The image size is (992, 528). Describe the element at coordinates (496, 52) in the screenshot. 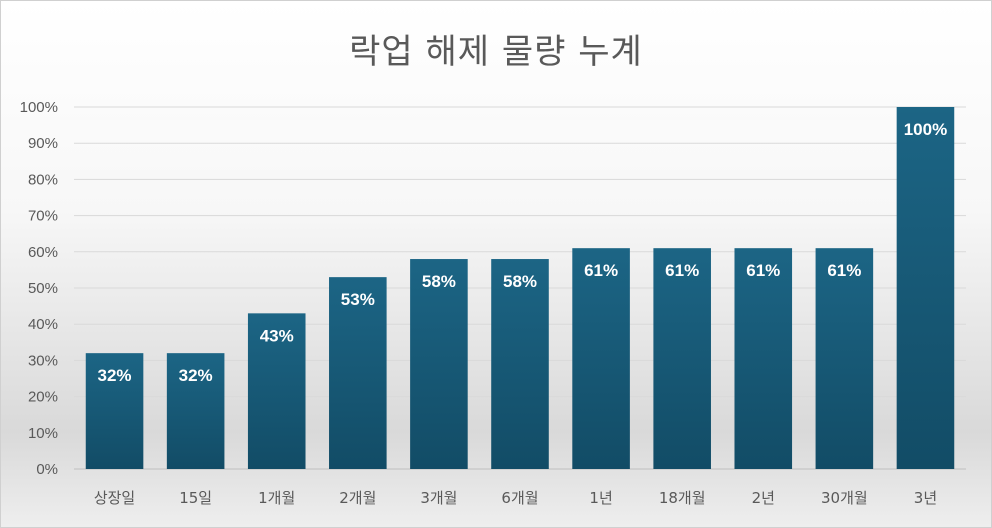

I see `chart-title: 락업 해제 물량 누계` at that location.